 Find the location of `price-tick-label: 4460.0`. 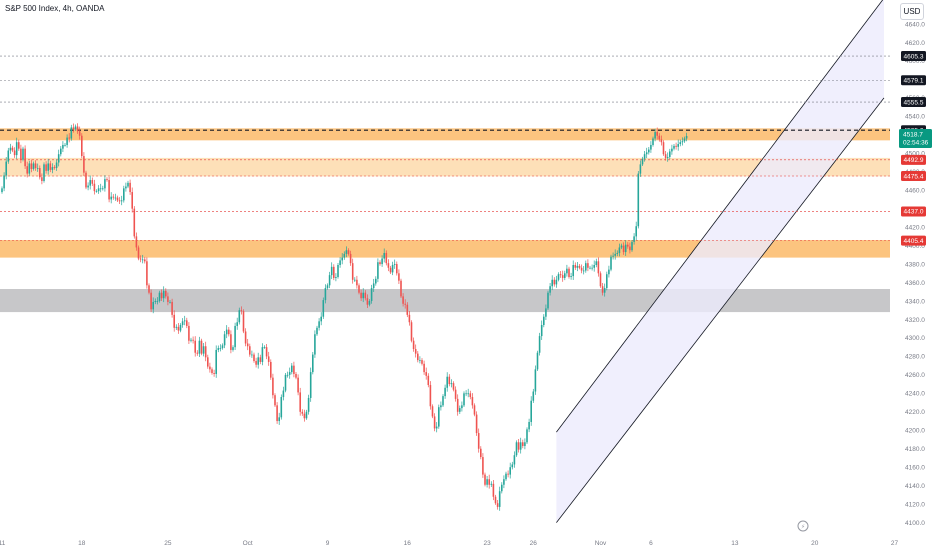

price-tick-label: 4460.0 is located at coordinates (915, 191).